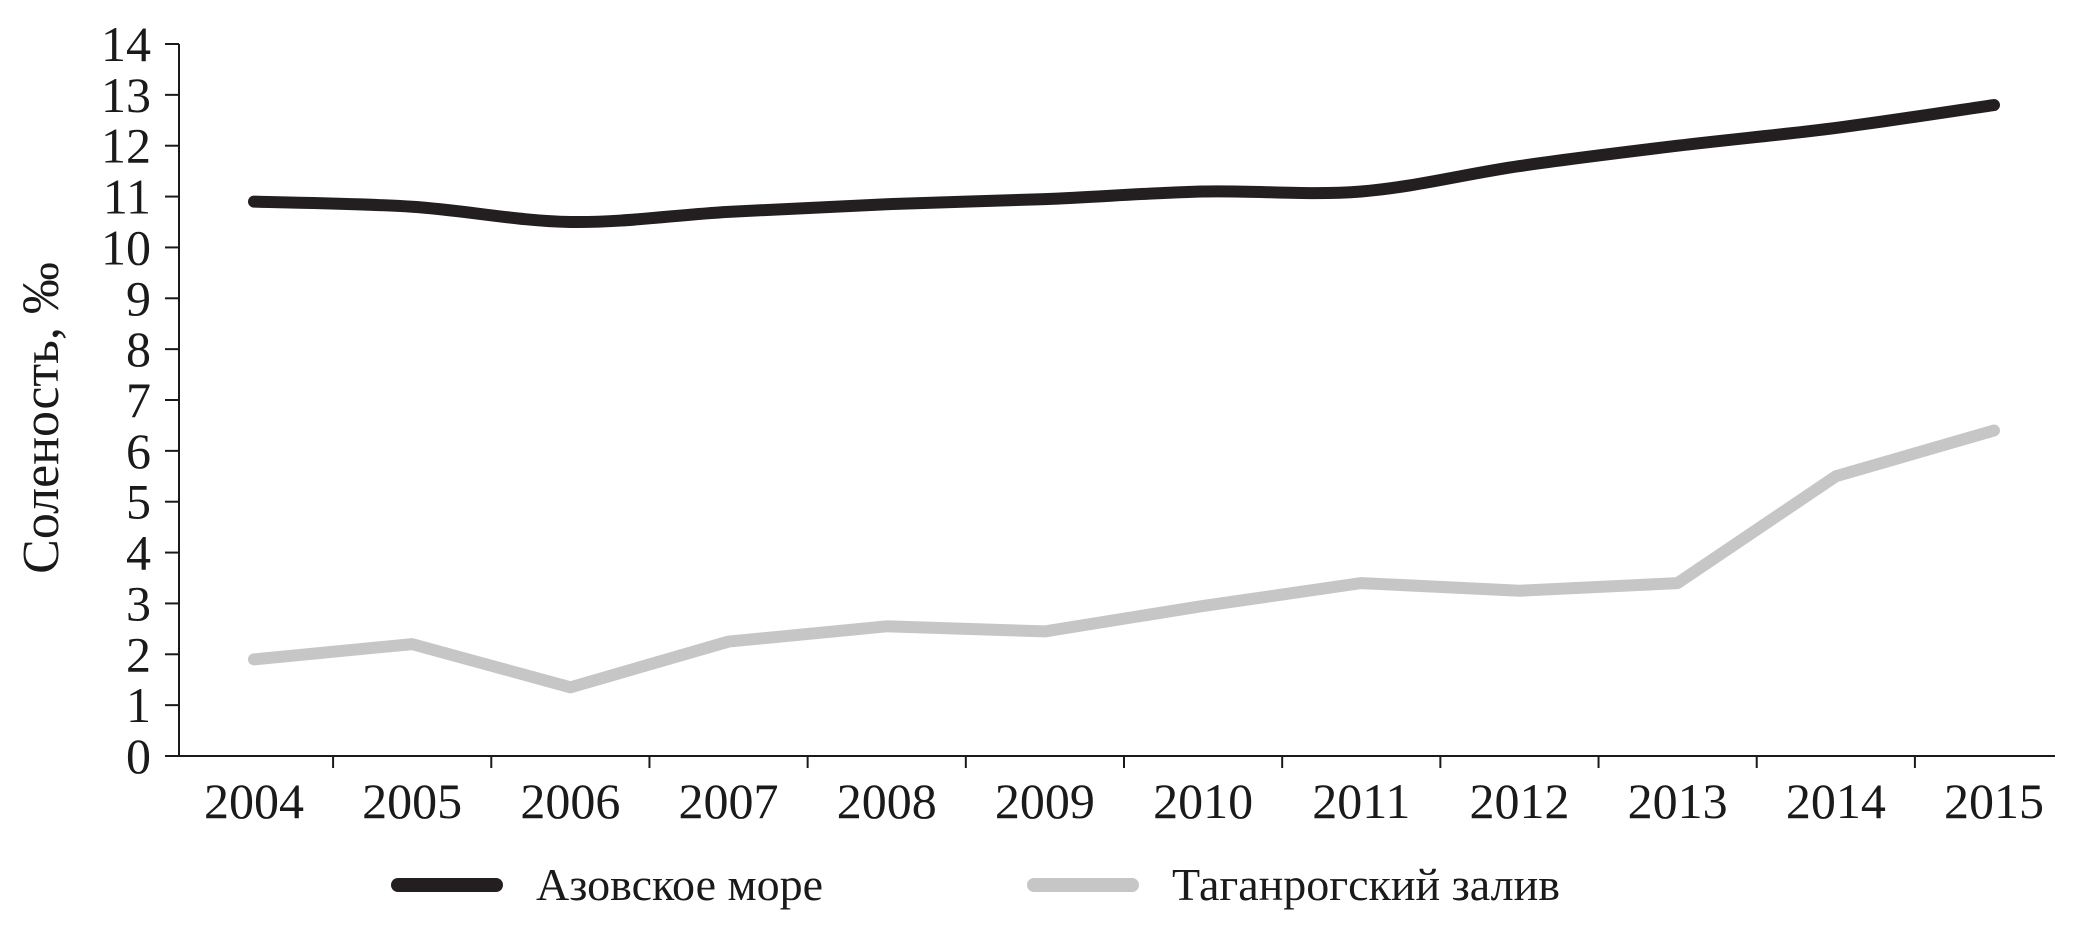 The image size is (2076, 929). Describe the element at coordinates (138, 451) in the screenshot. I see `y-tick-label: 6` at that location.